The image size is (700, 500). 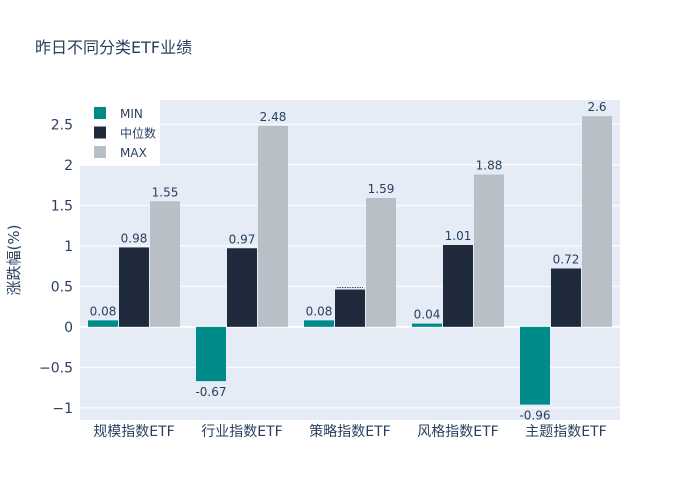 I want to click on legend-box, so click(x=120, y=133).